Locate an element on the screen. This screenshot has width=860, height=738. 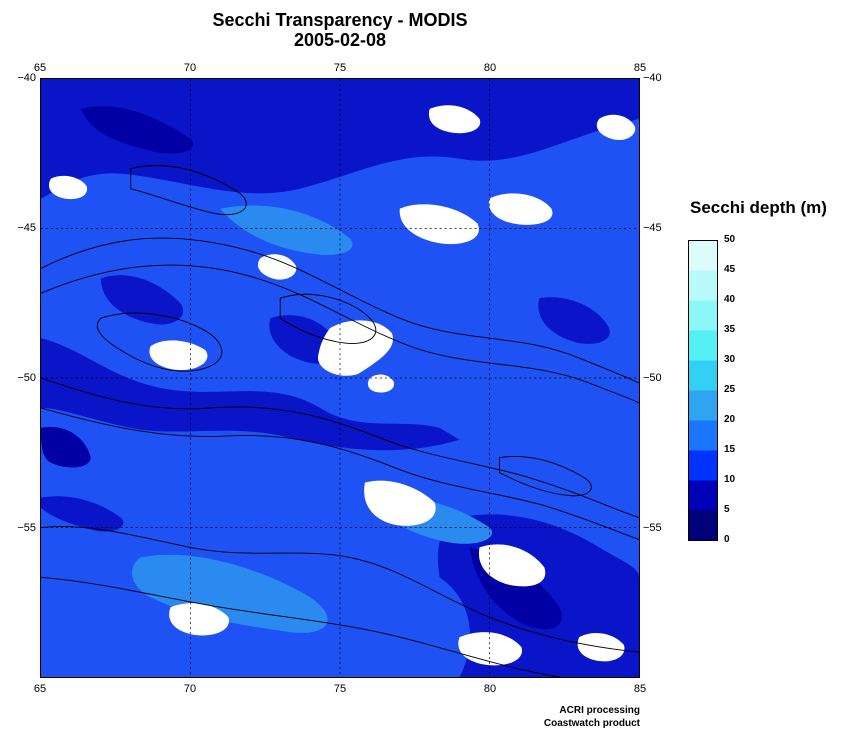
x-tick-top-85: 85 is located at coordinates (640, 68).